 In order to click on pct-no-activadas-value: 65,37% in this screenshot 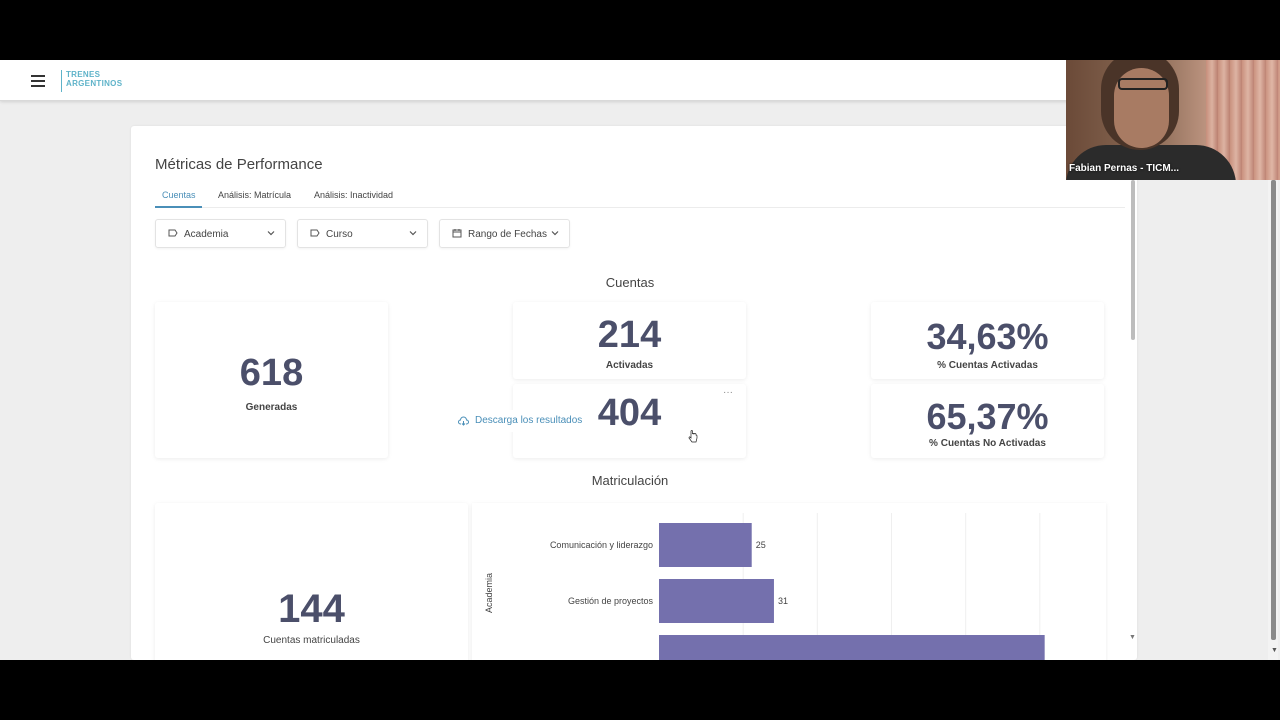, I will do `click(987, 416)`.